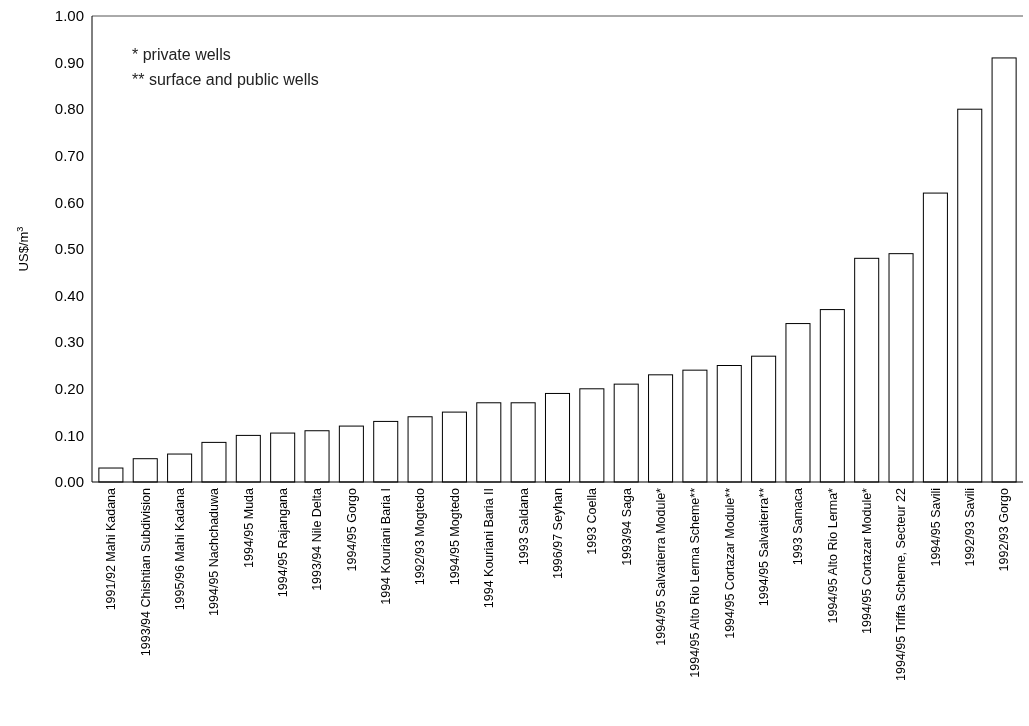  What do you see at coordinates (832, 555) in the screenshot?
I see `x-tick-label: 1994/95 Alto Rio Lerma*` at bounding box center [832, 555].